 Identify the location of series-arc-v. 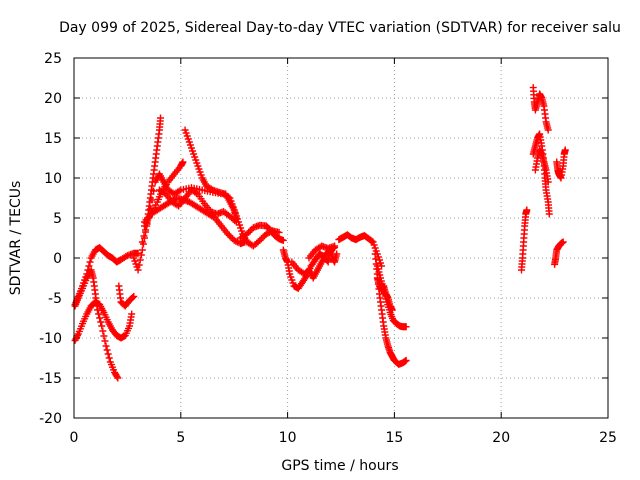
(541, 174).